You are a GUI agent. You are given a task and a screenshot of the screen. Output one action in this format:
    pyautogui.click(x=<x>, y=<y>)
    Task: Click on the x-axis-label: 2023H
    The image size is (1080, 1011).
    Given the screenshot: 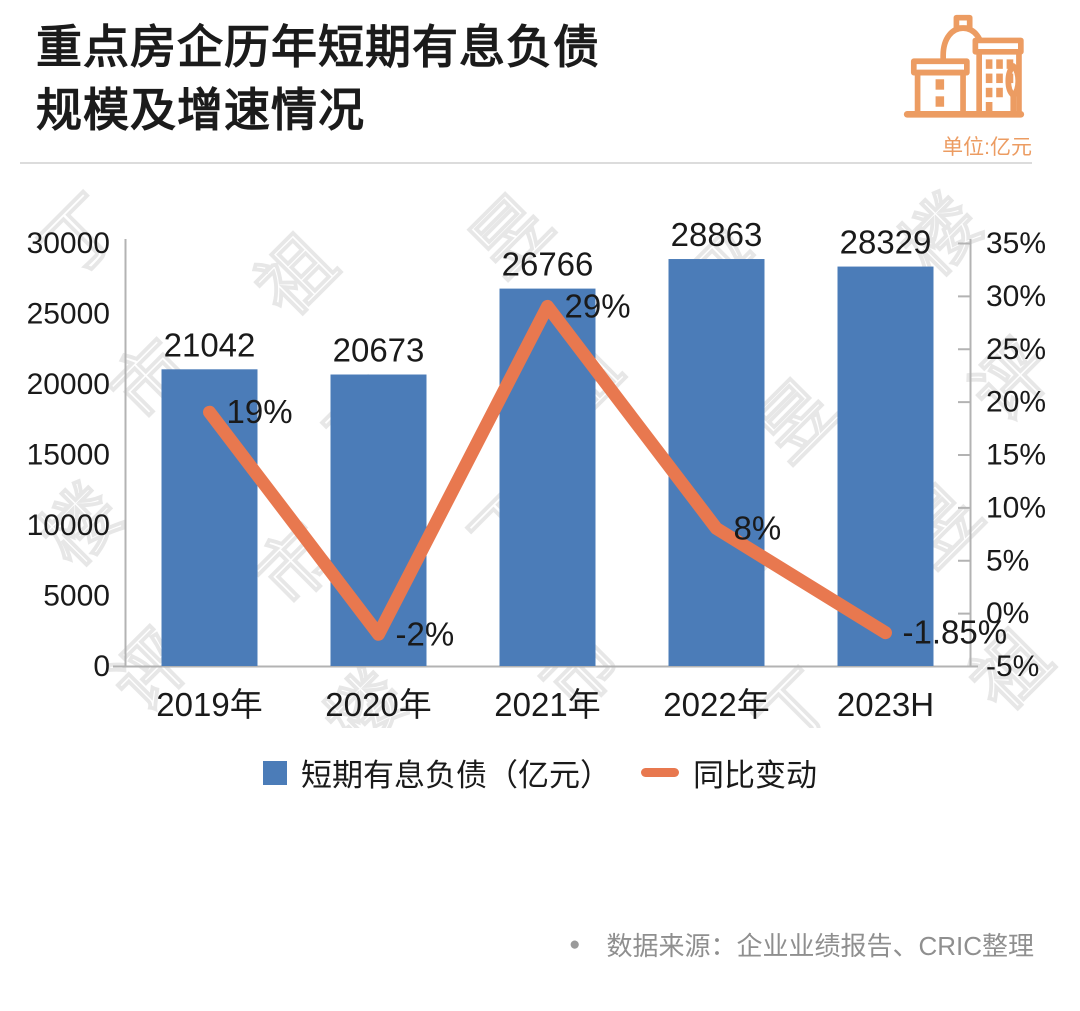 What is the action you would take?
    pyautogui.click(x=885, y=704)
    